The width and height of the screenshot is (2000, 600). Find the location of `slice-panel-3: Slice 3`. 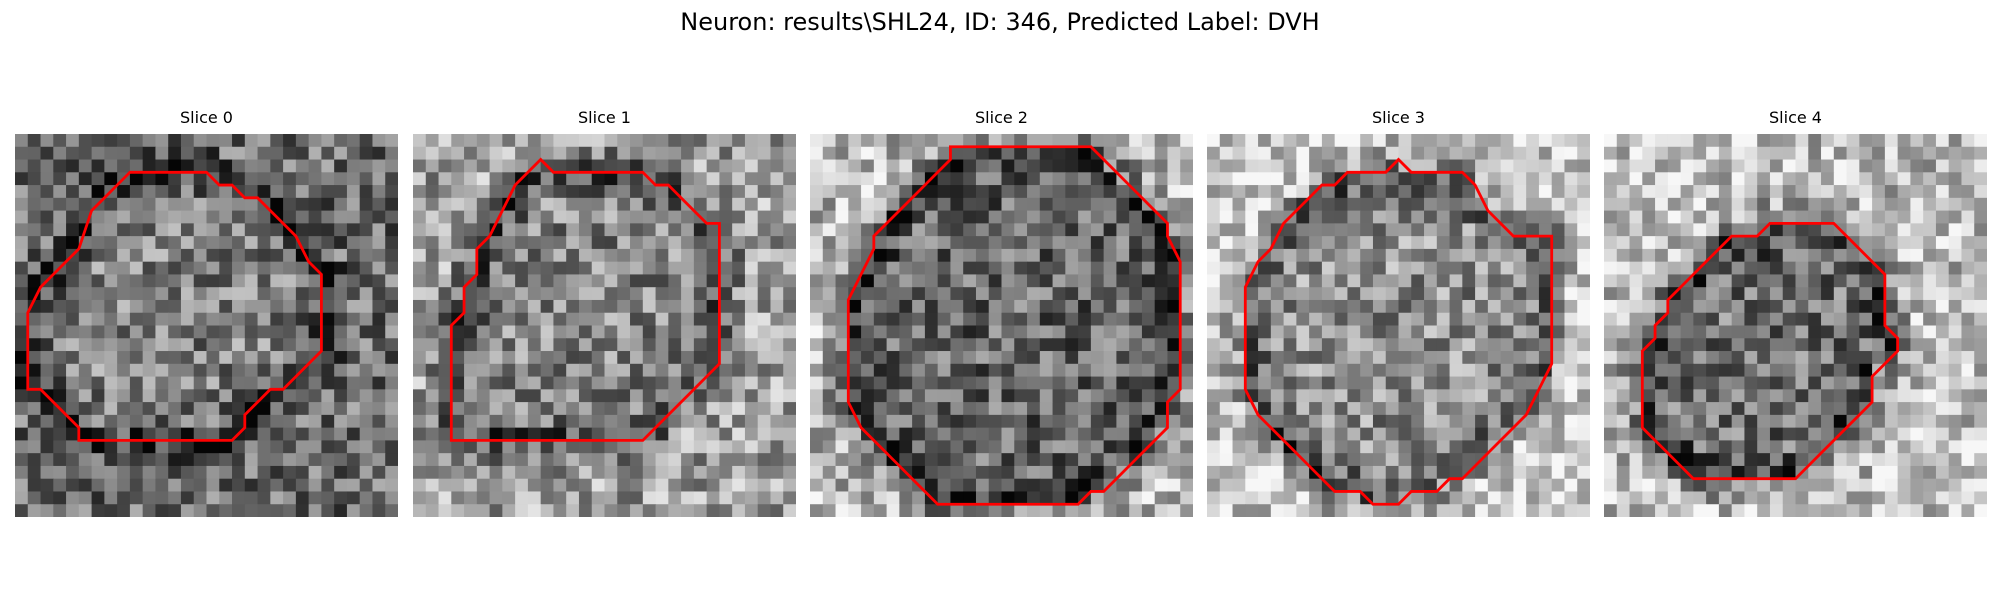

slice-panel-3: Slice 3 is located at coordinates (1398, 313).